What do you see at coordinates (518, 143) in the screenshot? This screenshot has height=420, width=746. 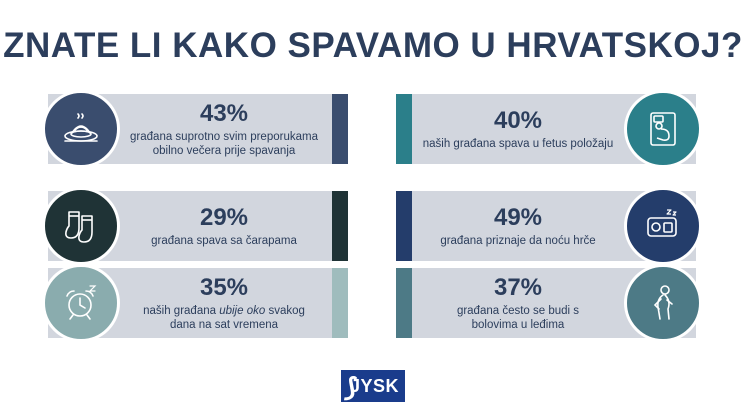 I see `stat-description: naših građana spava u fetus položaju` at bounding box center [518, 143].